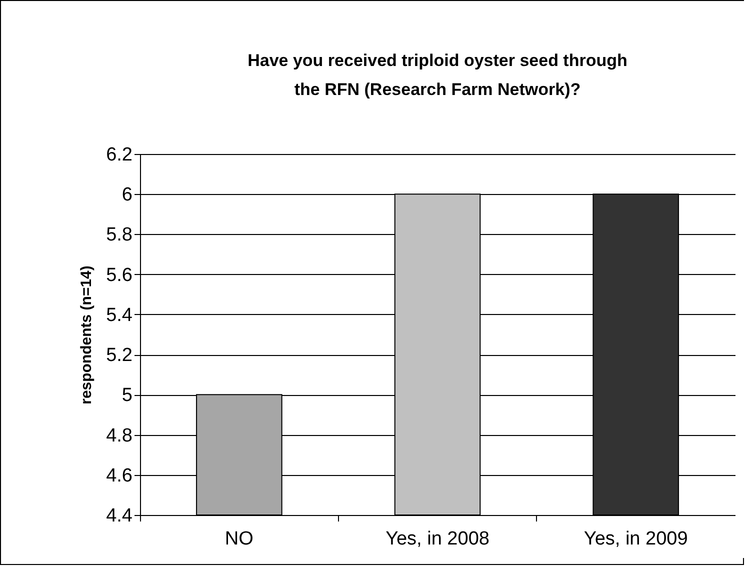 This screenshot has height=567, width=746. What do you see at coordinates (239, 539) in the screenshot?
I see `x-tick-label: NO` at bounding box center [239, 539].